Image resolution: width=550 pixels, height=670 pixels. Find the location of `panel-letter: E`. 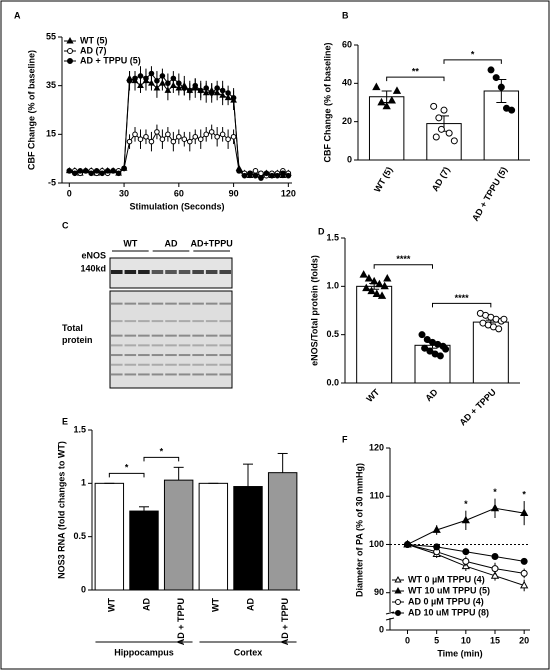

panel-letter: E is located at coordinates (65, 421).